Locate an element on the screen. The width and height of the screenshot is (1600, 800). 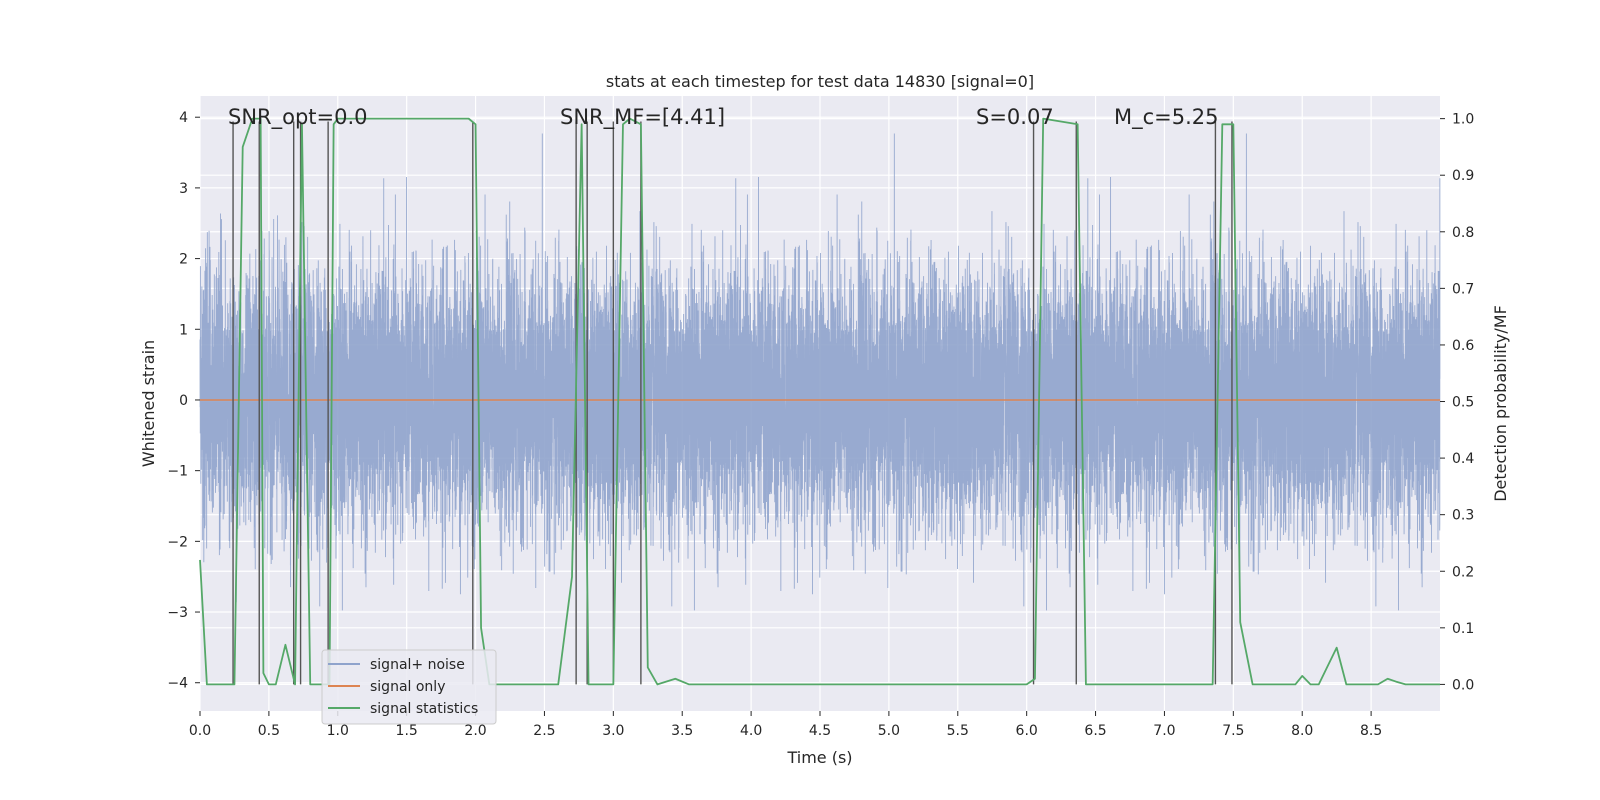
legend-box is located at coordinates (409, 687).